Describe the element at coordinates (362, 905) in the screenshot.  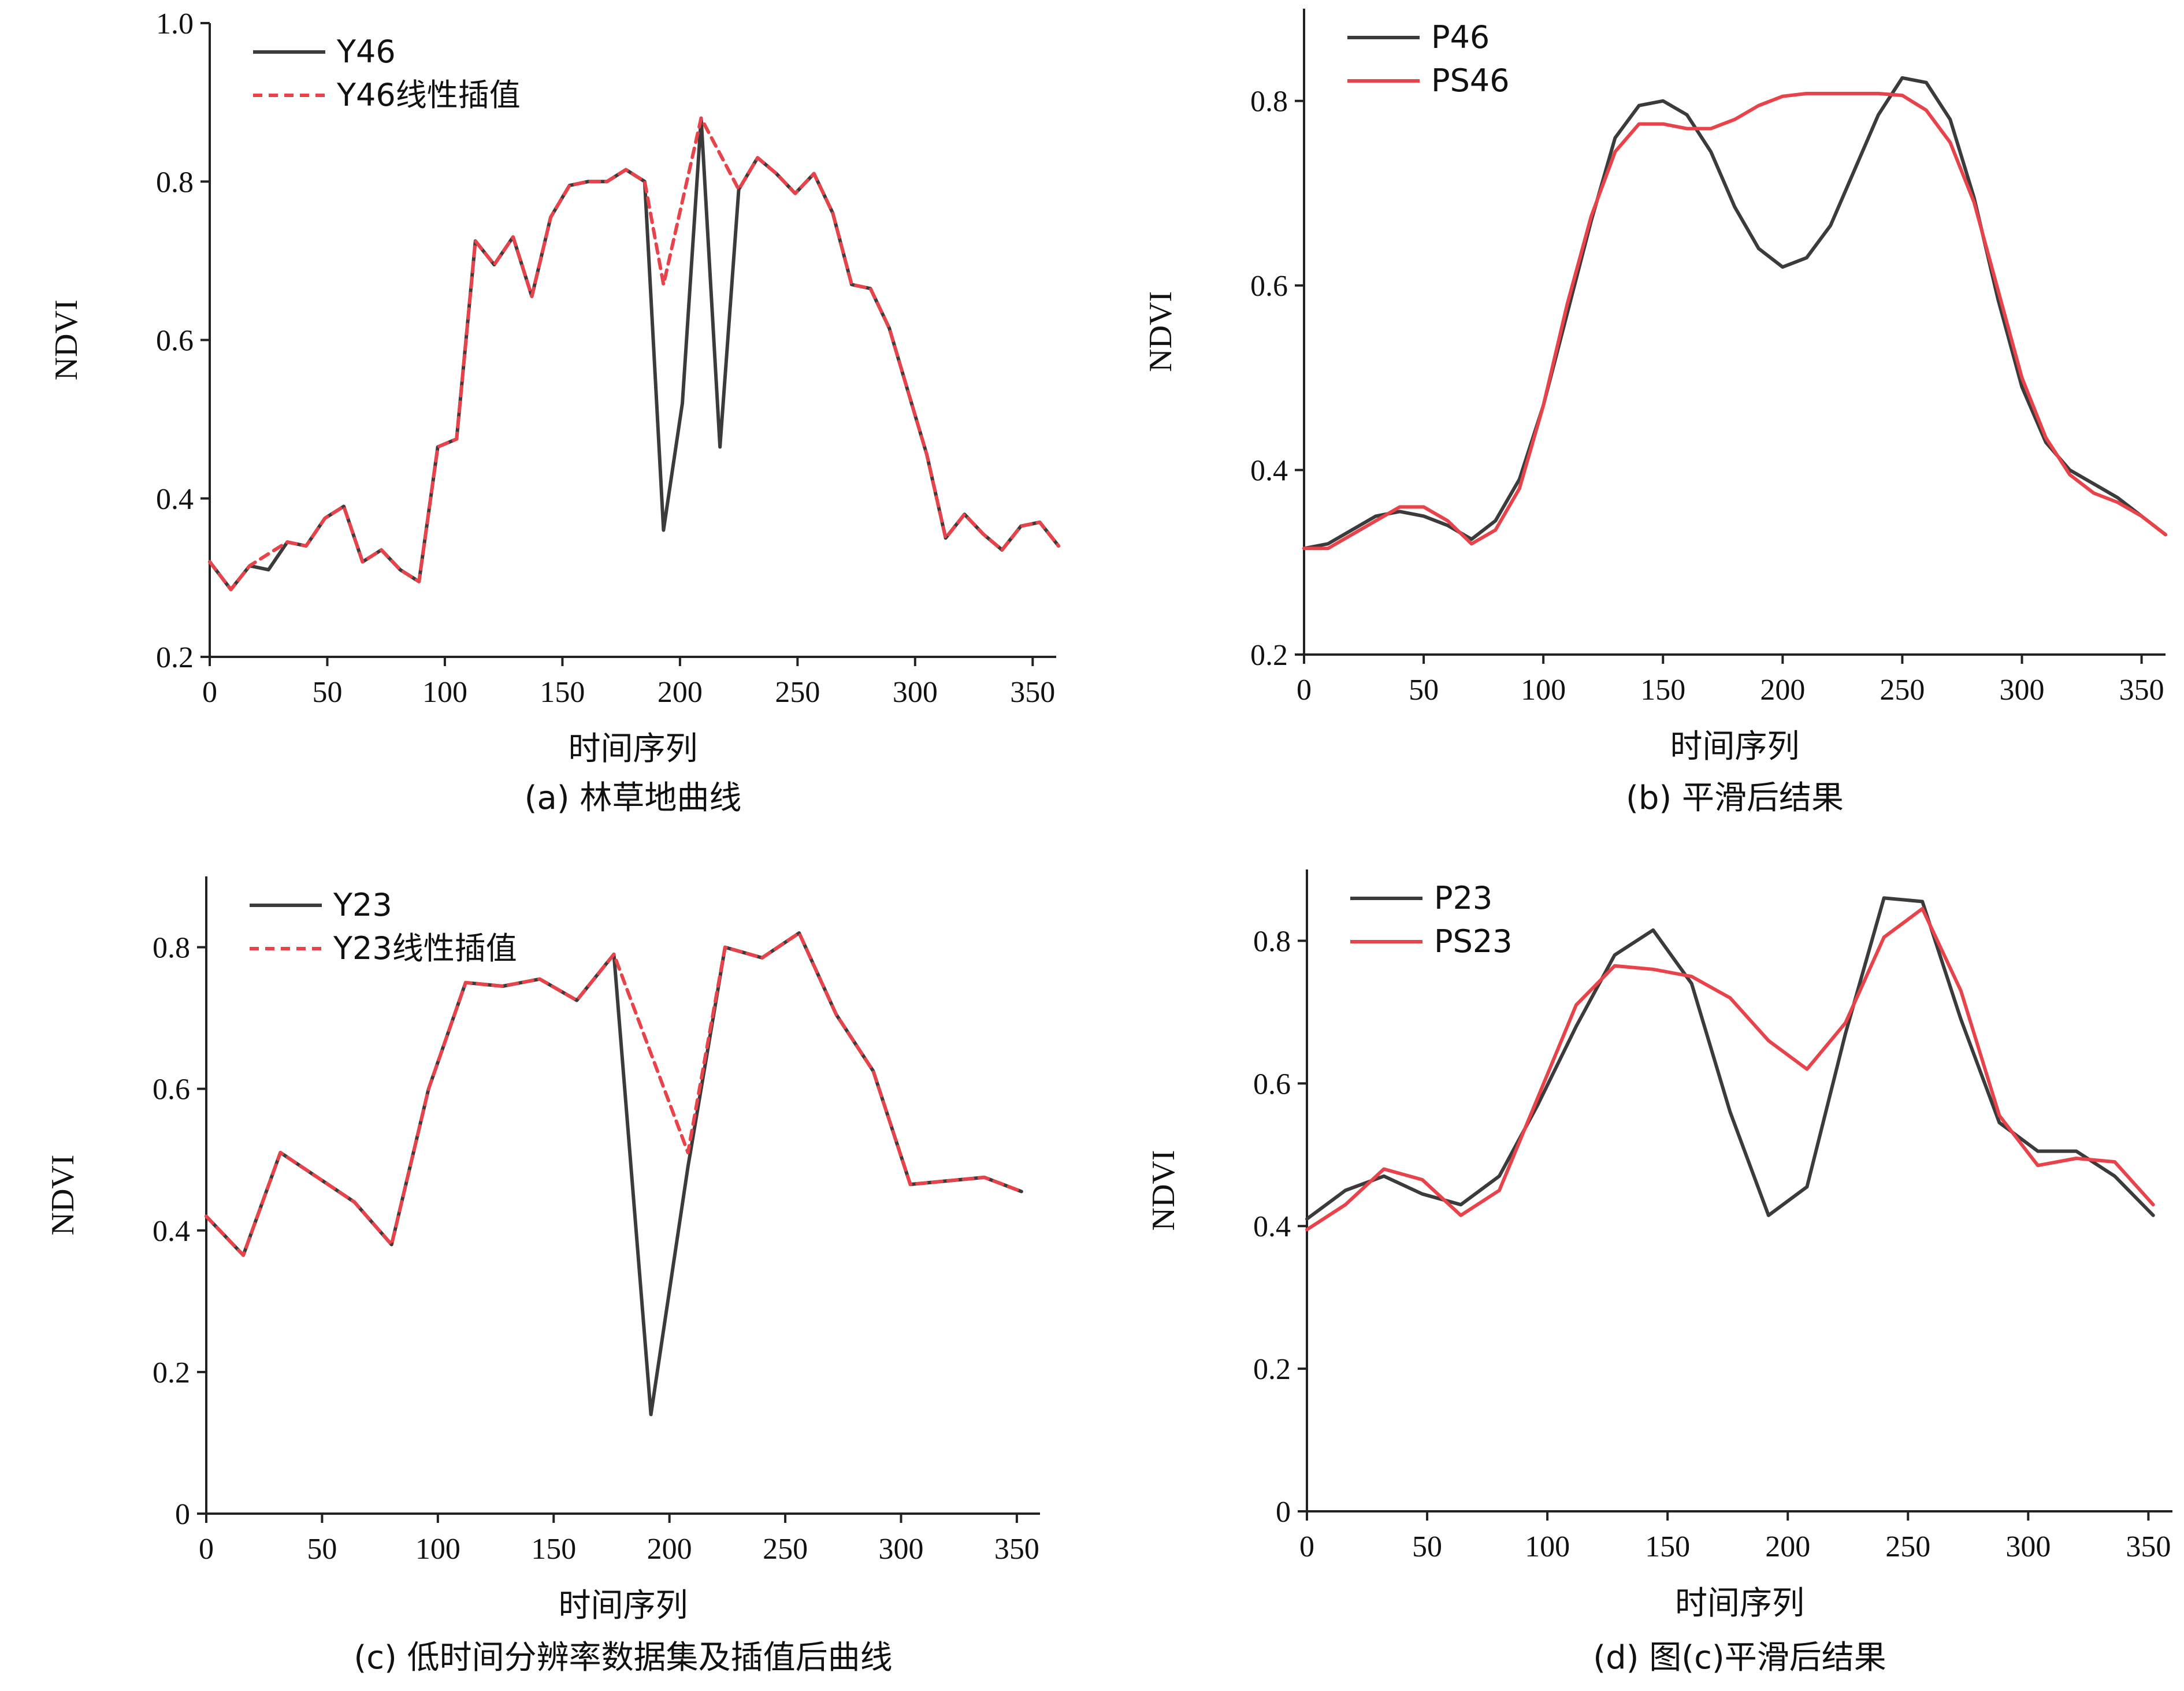
I see `legend-label: Y23` at that location.